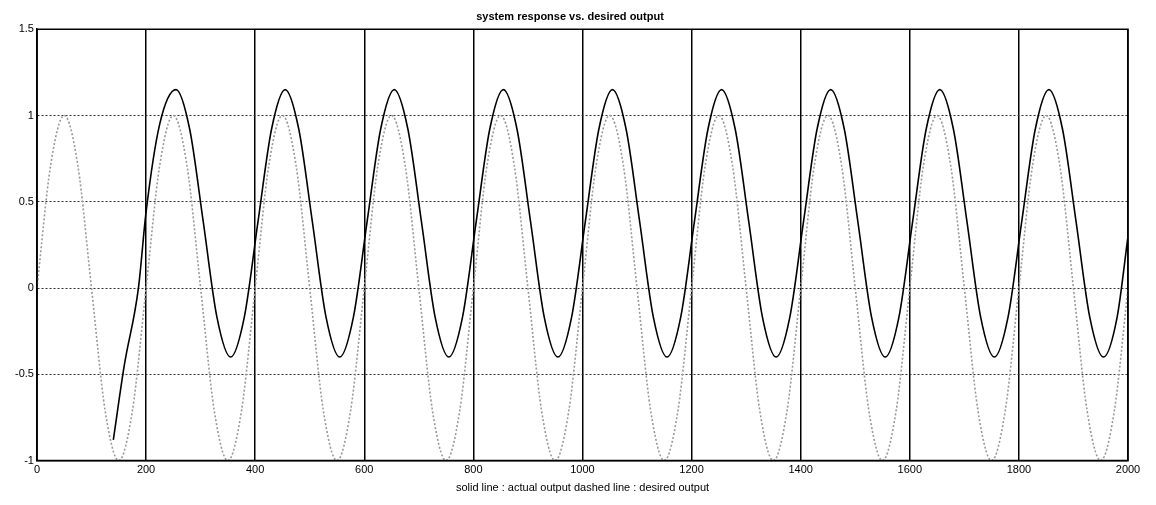  Describe the element at coordinates (29, 459) in the screenshot. I see `y-tick-label: -1` at that location.